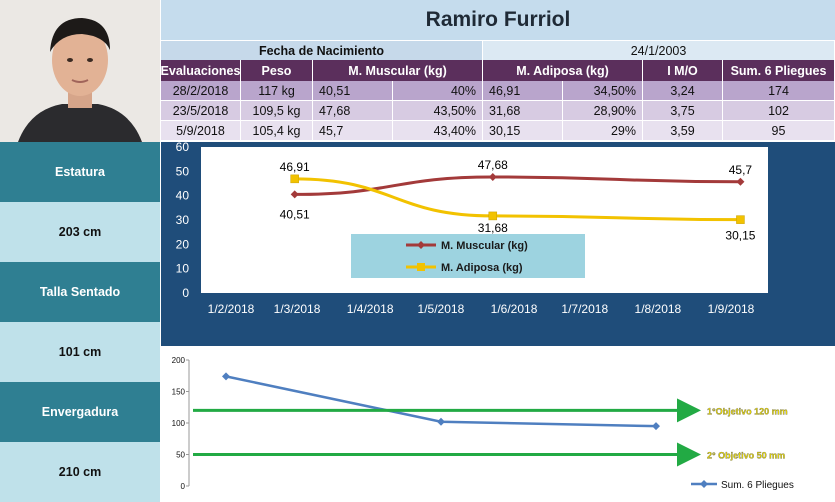 The height and width of the screenshot is (502, 835). I want to click on cell-muscular-kg: 47,68, so click(353, 111).